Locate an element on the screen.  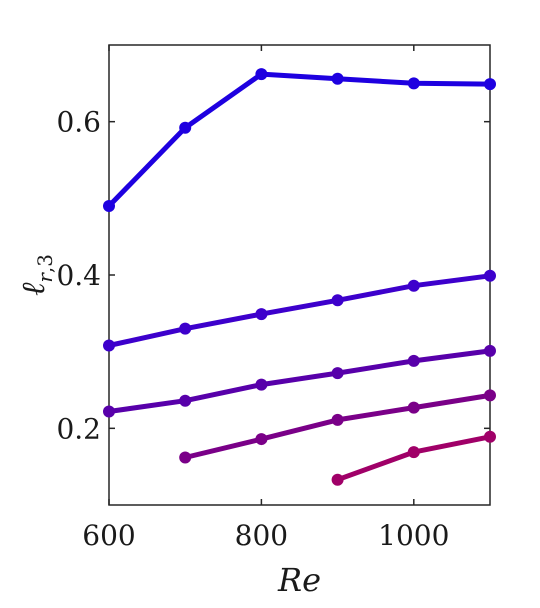
y-axis-label-base: ℓ is located at coordinates (33, 289).